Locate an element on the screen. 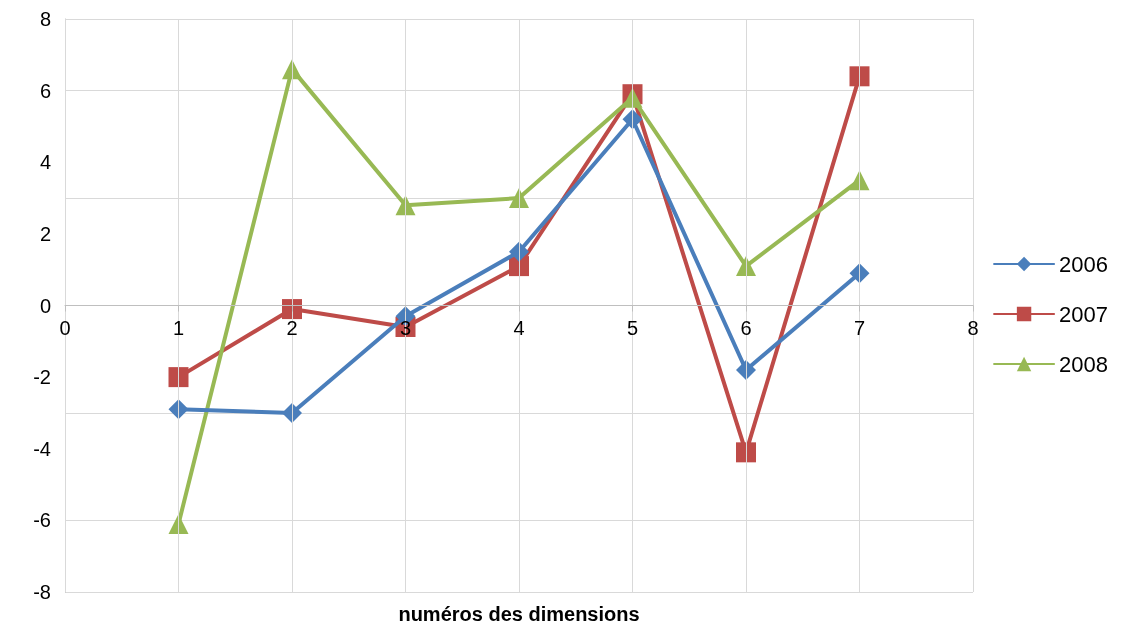 Image resolution: width=1121 pixels, height=628 pixels. y-tick-label: -8 is located at coordinates (42, 592).